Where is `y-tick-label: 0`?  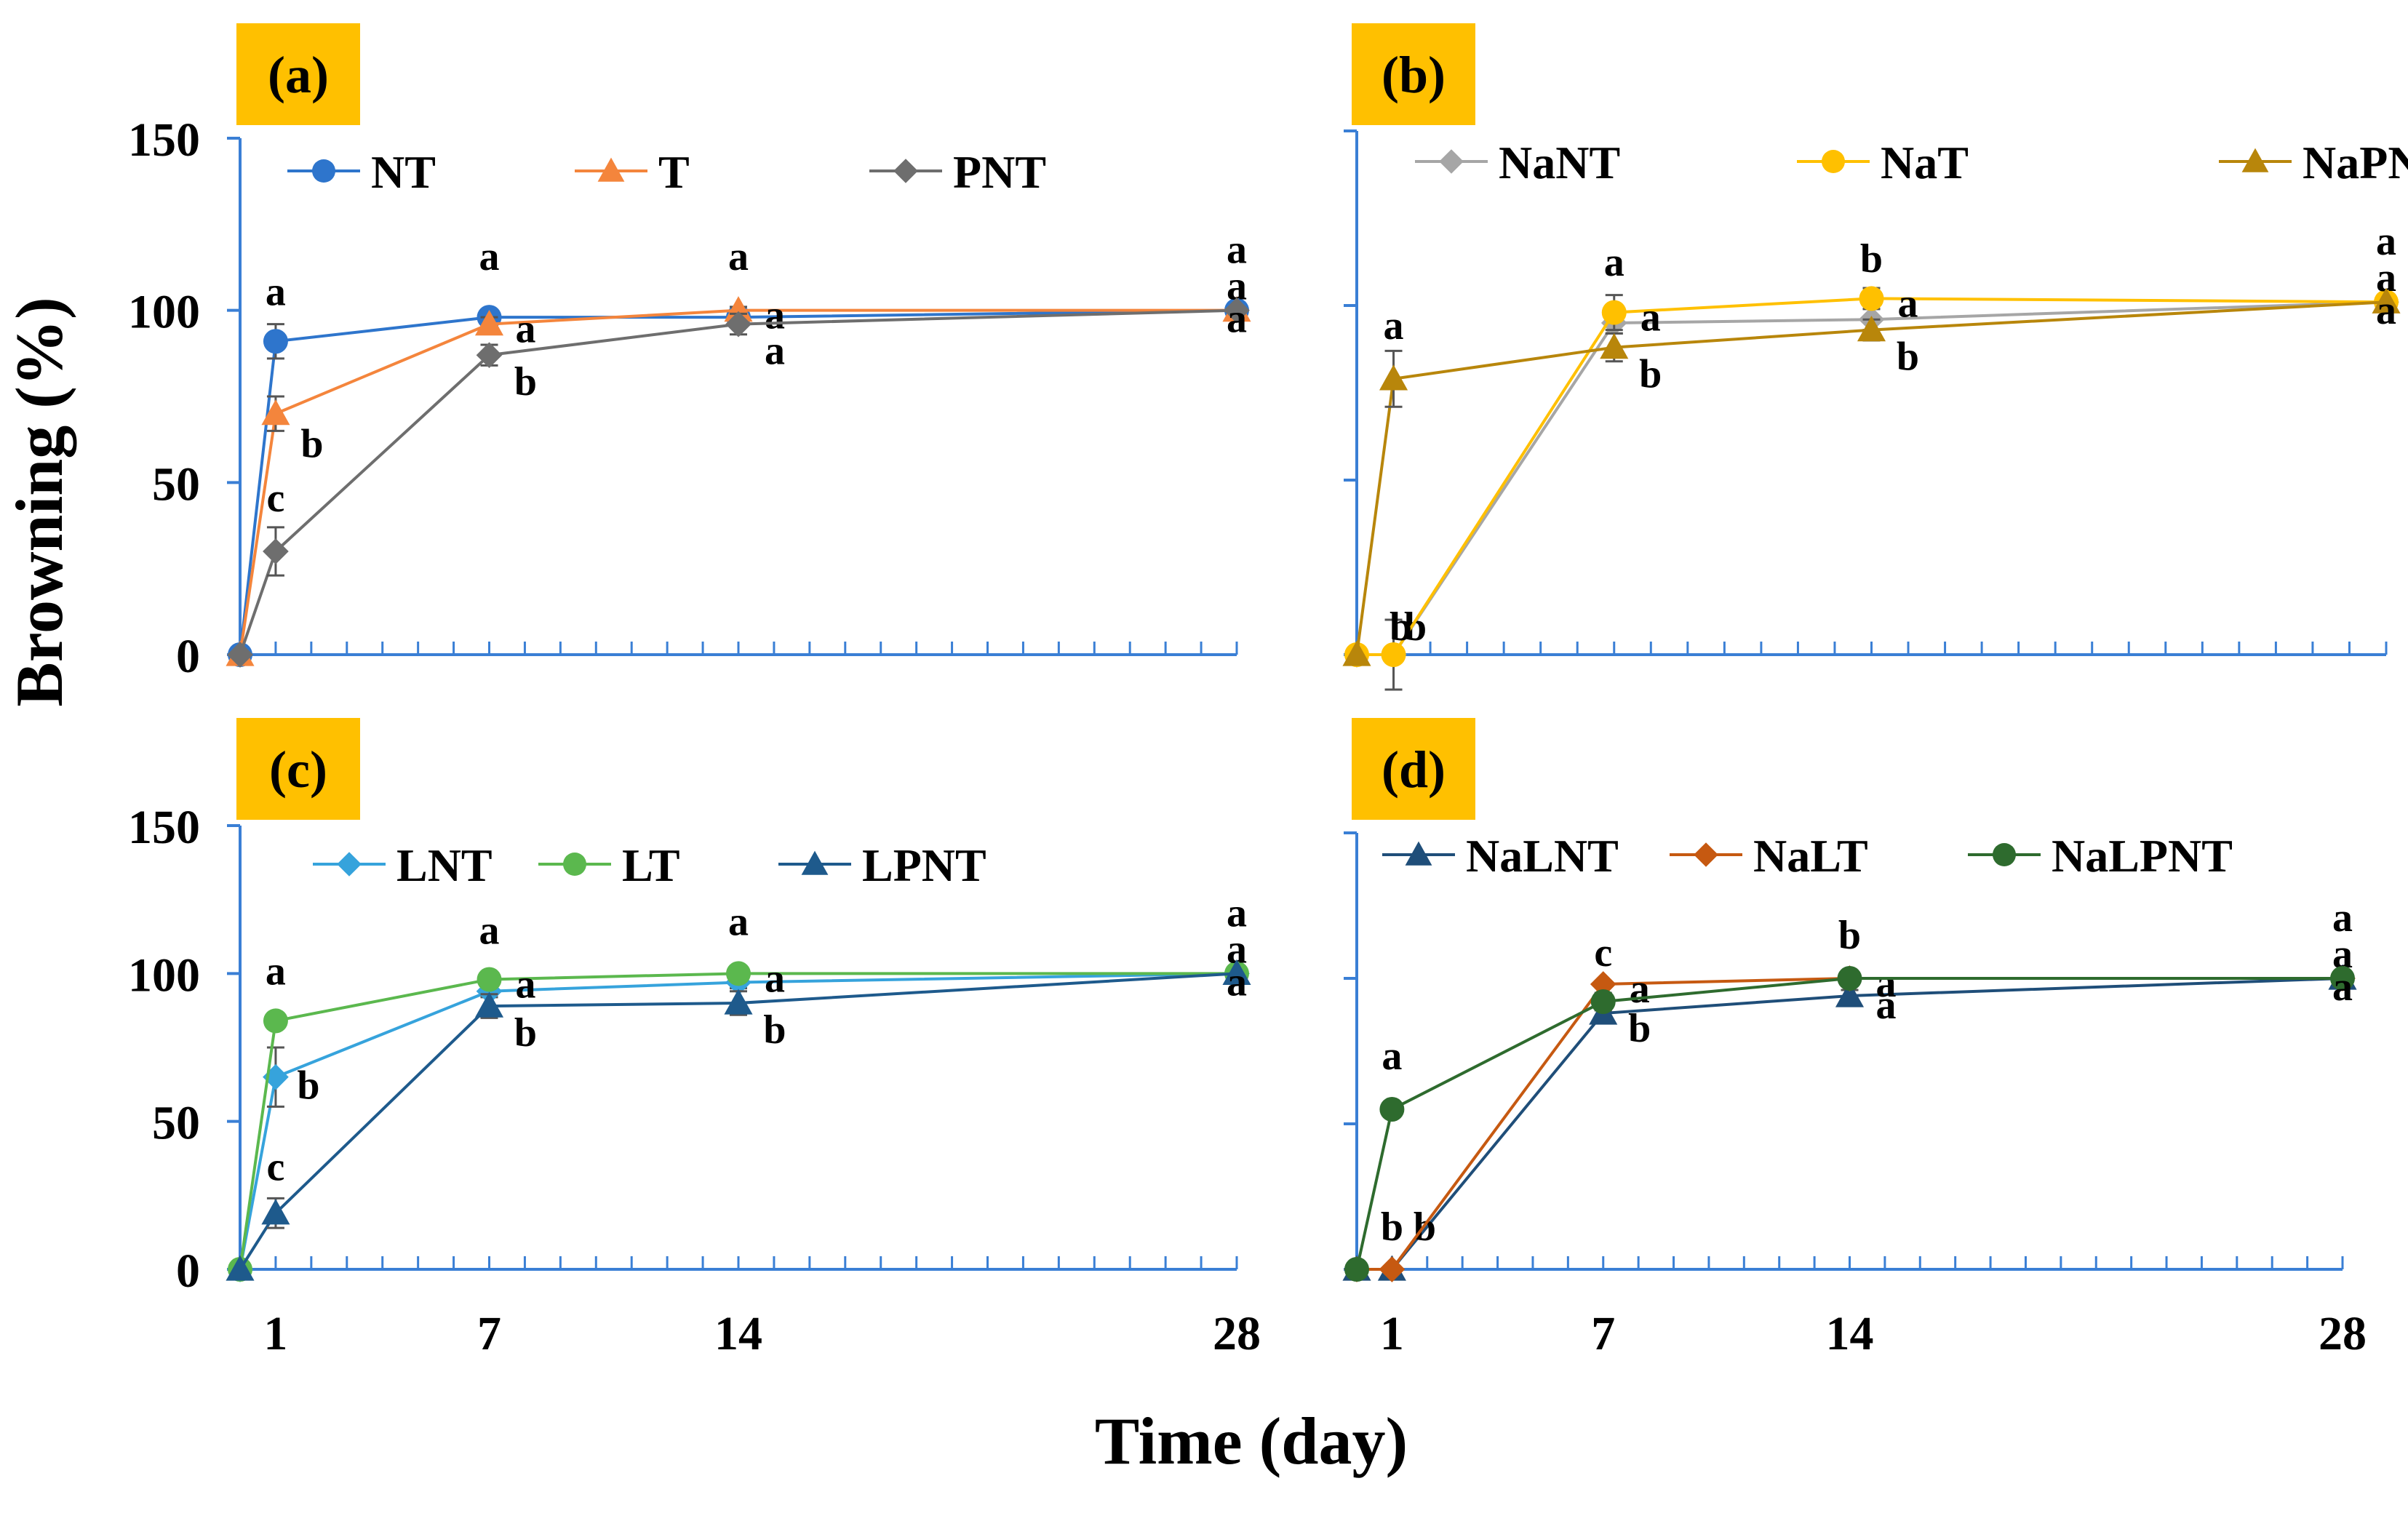 y-tick-label: 0 is located at coordinates (188, 656).